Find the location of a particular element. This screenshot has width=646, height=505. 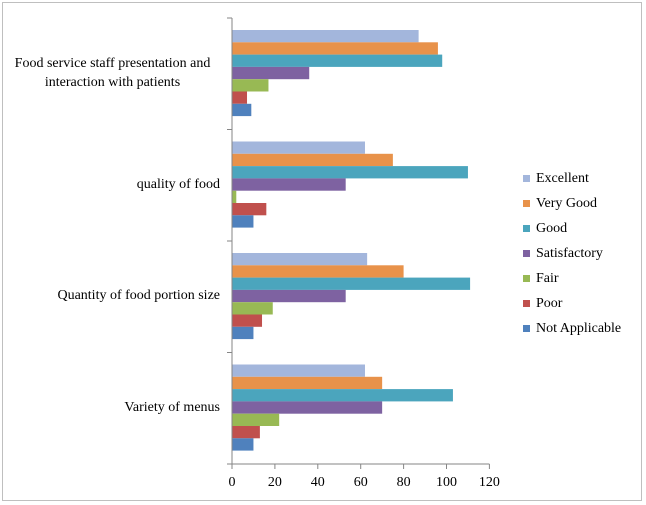

legend-item: Not Applicable is located at coordinates (572, 328).